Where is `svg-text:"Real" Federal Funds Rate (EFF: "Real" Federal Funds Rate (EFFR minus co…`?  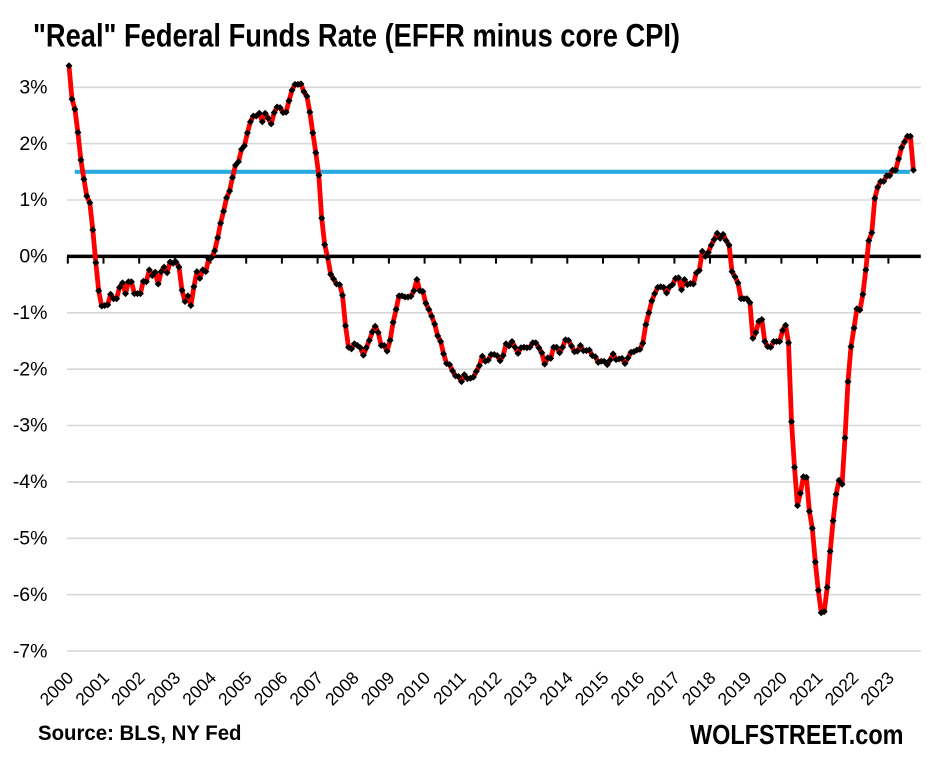 svg-text:"Real" Federal Funds Rate (EFF: "Real" Federal Funds Rate (EFFR minus co… is located at coordinates (356, 36).